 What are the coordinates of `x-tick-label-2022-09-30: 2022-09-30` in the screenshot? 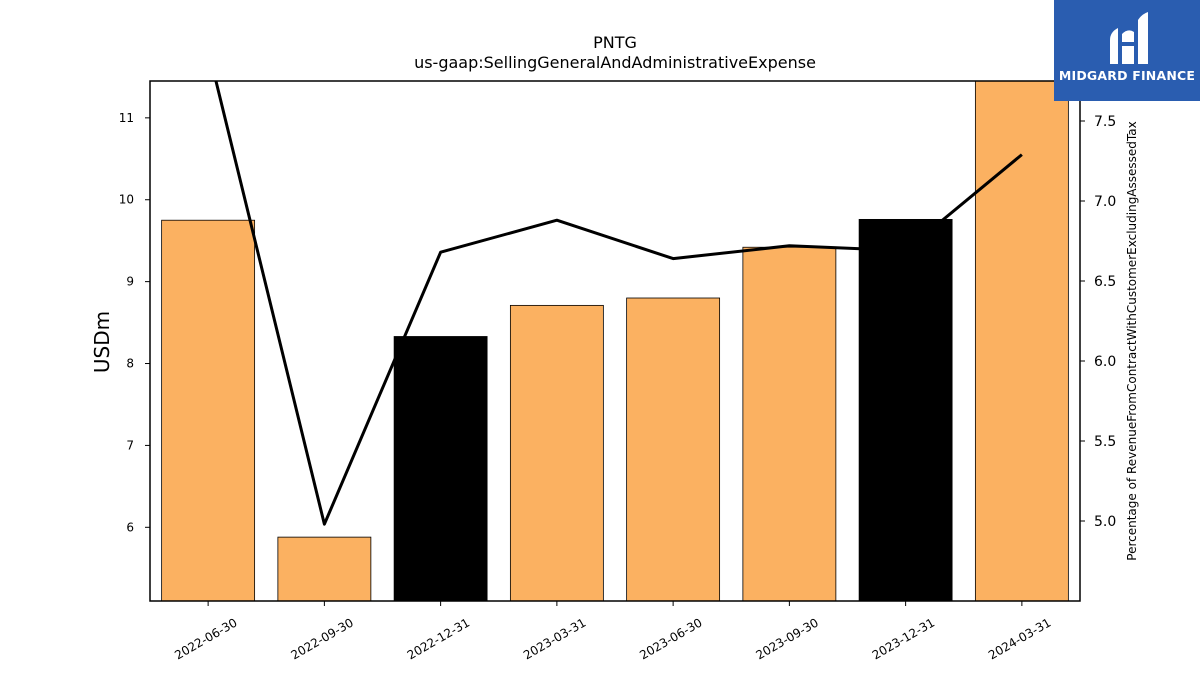 It's located at (321, 638).